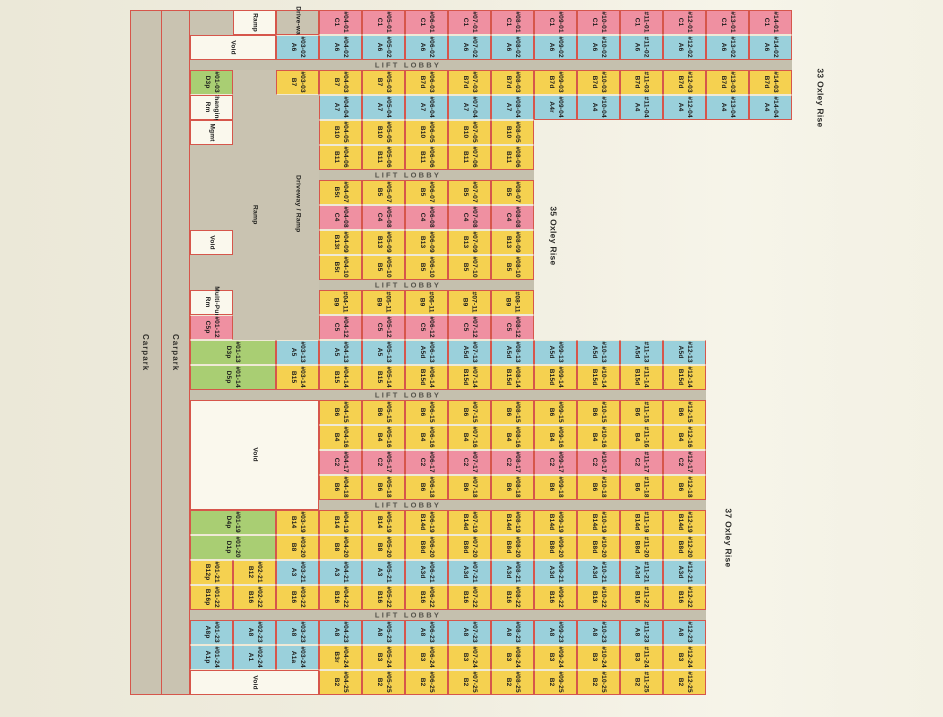  Describe the element at coordinates (340, 107) in the screenshot. I see `unit-cell: #04-04 A7` at that location.